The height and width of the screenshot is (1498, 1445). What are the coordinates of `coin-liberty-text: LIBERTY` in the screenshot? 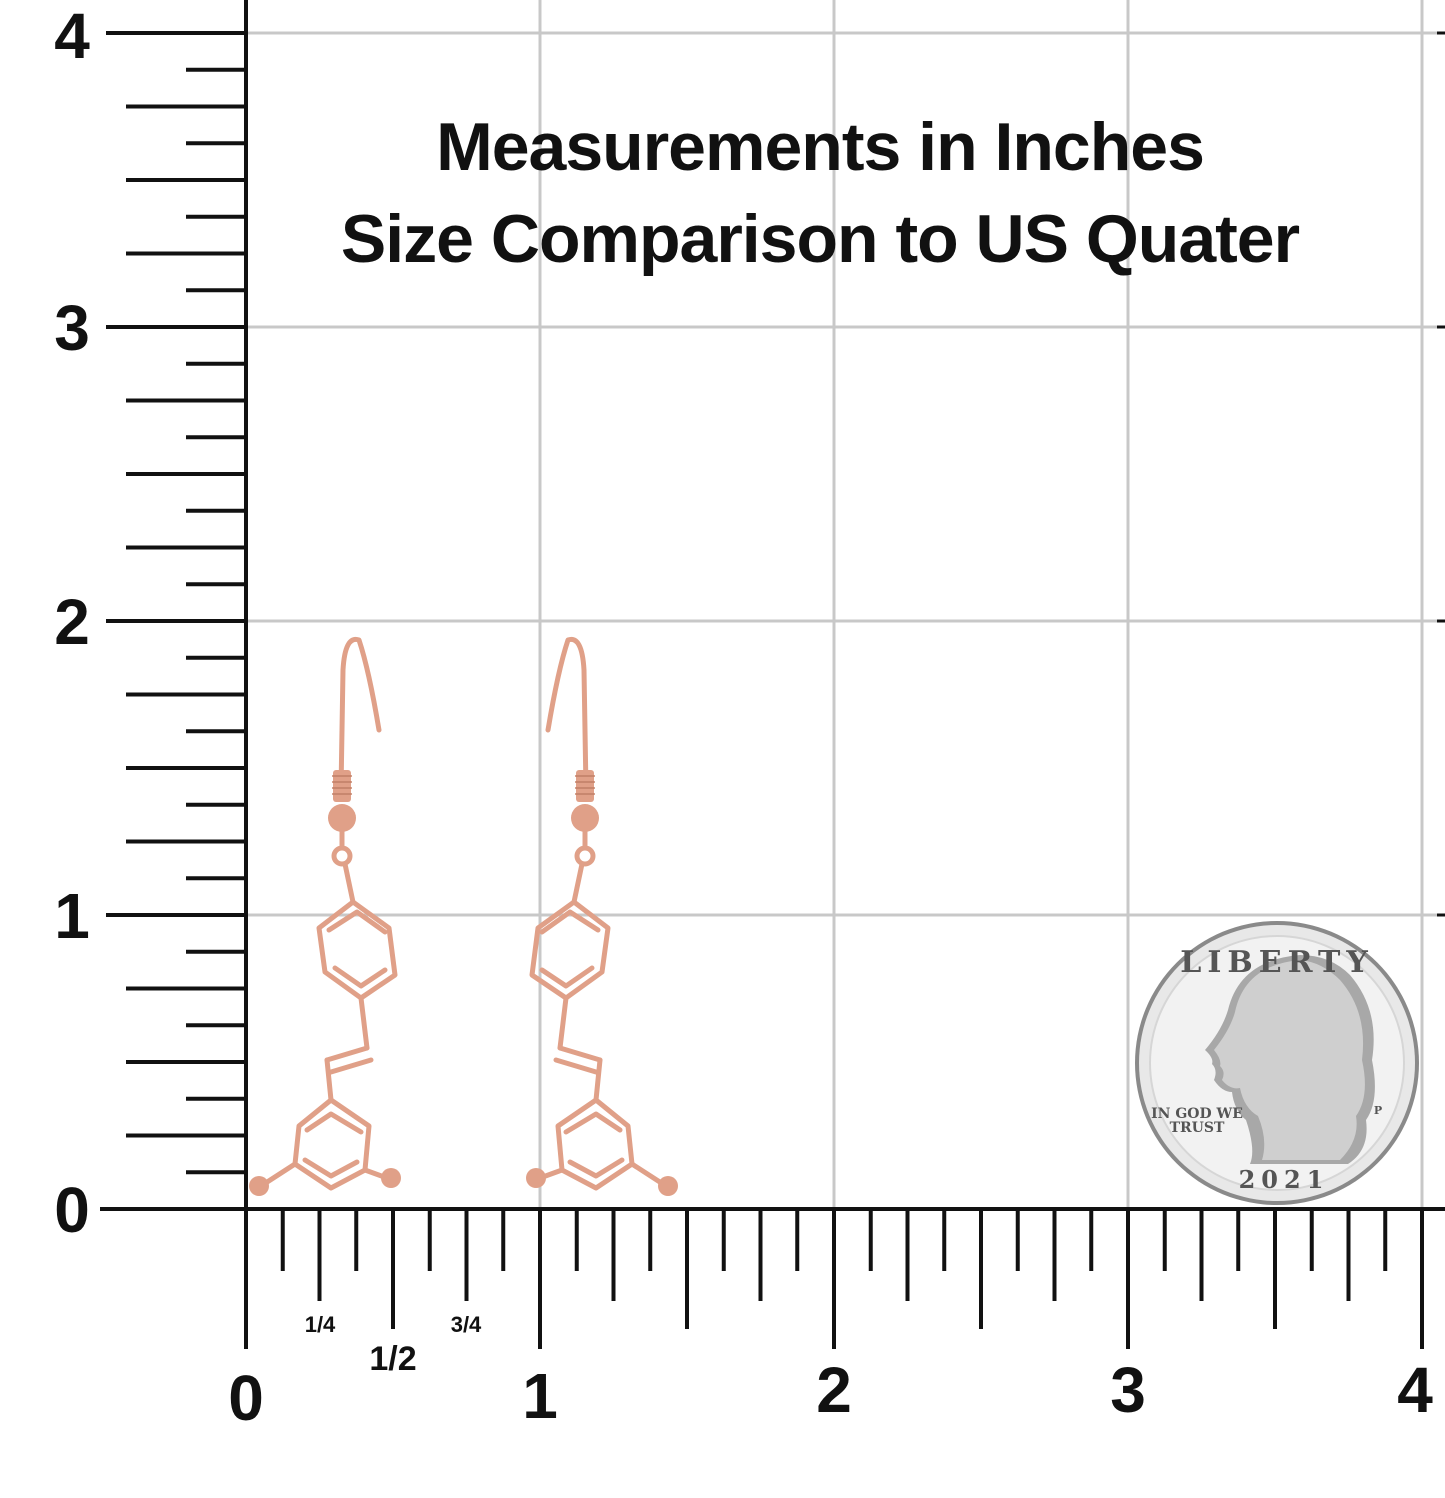 It's located at (1277, 962).